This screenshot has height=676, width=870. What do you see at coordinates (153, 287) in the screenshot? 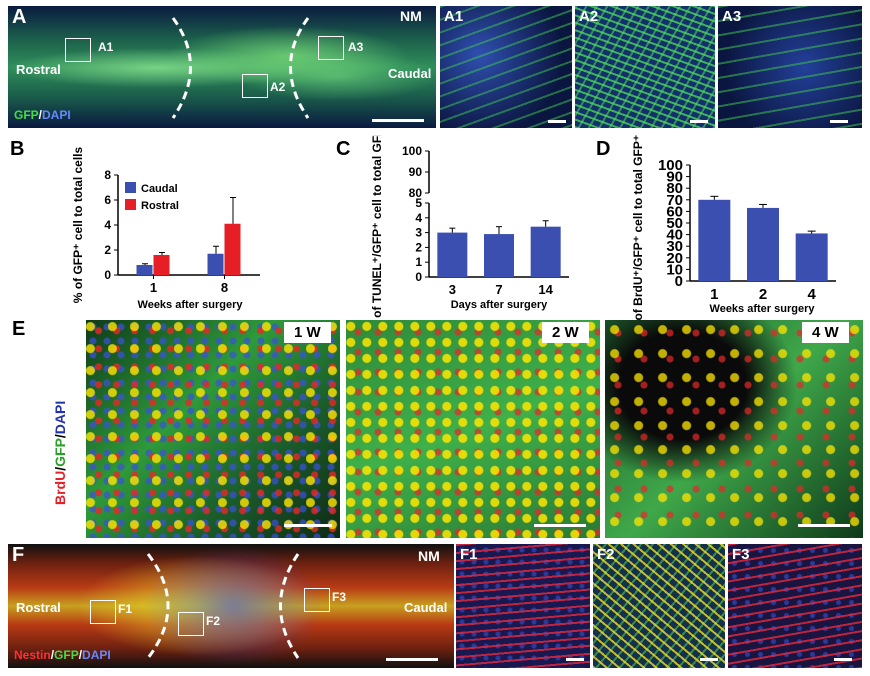
I see `x-tick-label-b: 1` at bounding box center [153, 287].